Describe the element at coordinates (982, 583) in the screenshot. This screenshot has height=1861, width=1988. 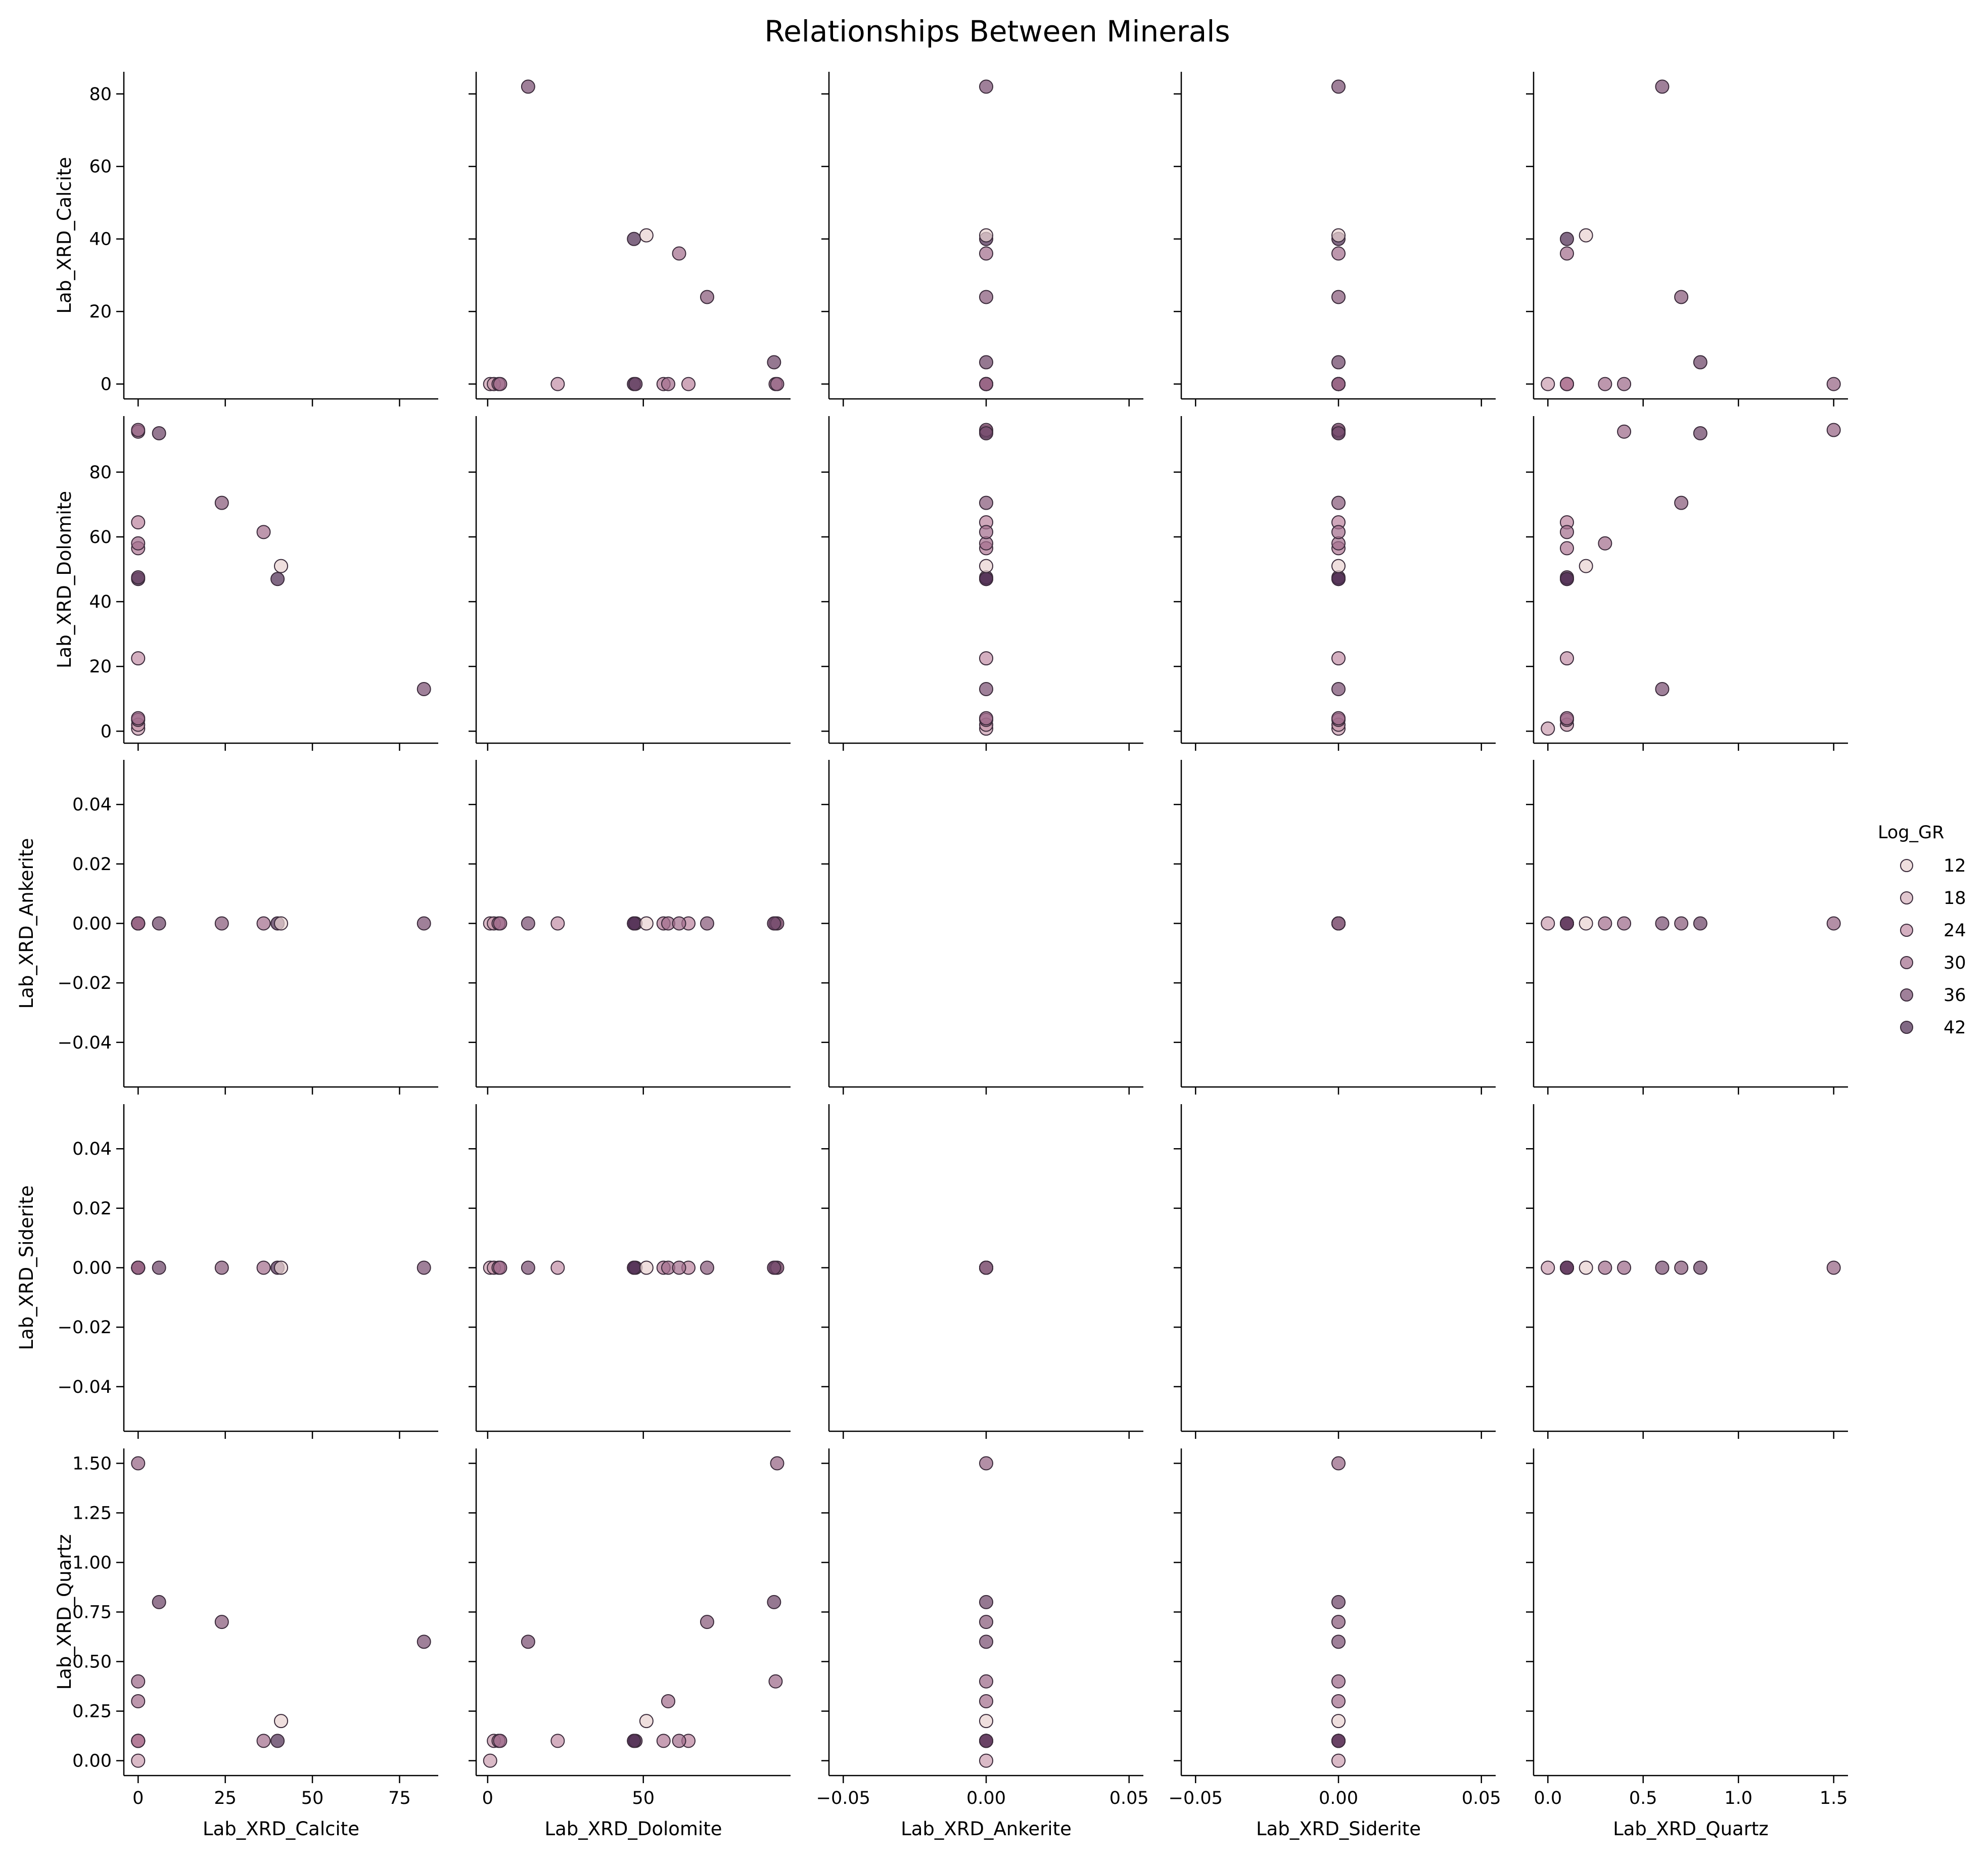
I see `panel-lab-xrd-dolomite-vs-lab-xrd-ankerite` at that location.